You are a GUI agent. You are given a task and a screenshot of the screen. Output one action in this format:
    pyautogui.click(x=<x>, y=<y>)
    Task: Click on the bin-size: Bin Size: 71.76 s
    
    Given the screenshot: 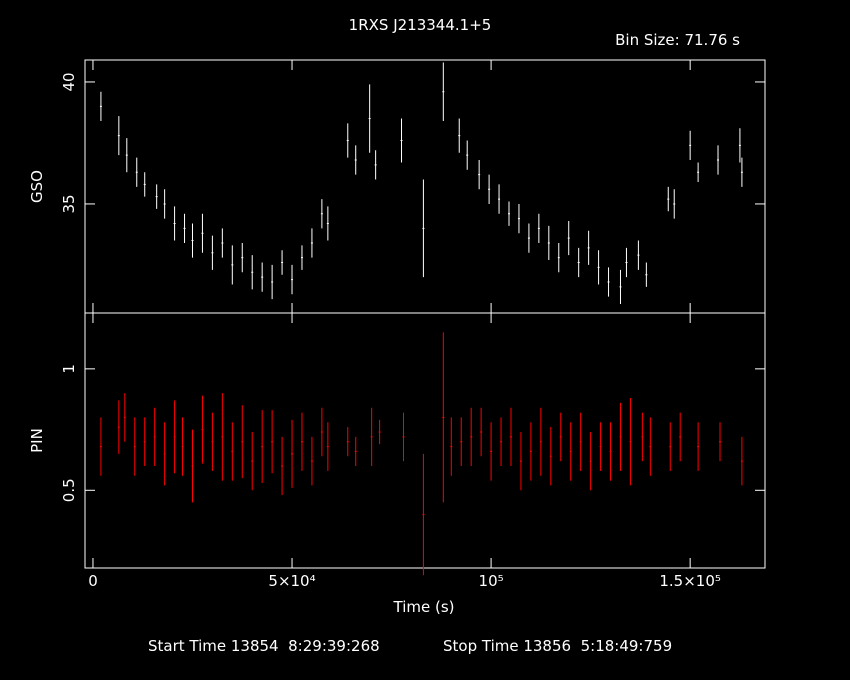 What is the action you would take?
    pyautogui.click(x=677, y=40)
    